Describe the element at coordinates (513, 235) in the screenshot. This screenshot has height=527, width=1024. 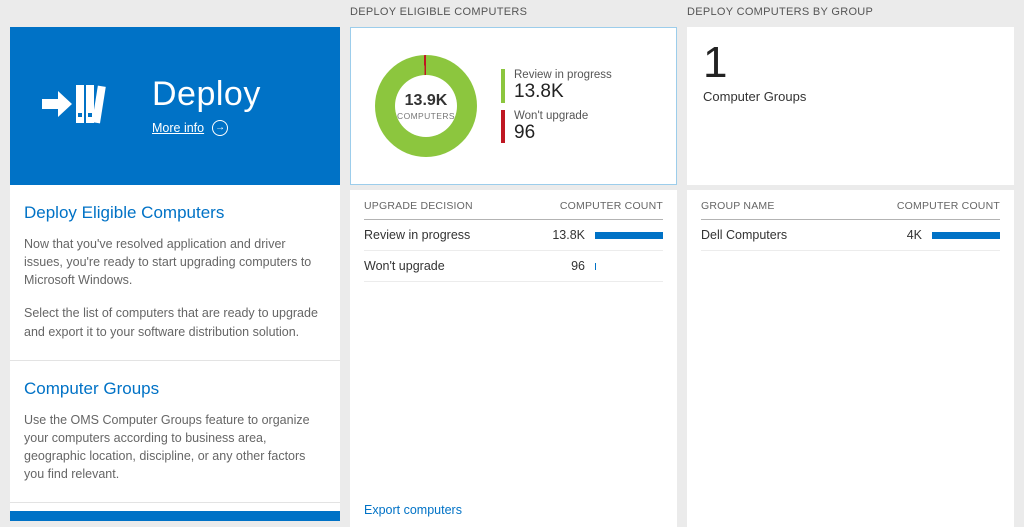
I see `table-row: Review in progress 13.8K` at that location.